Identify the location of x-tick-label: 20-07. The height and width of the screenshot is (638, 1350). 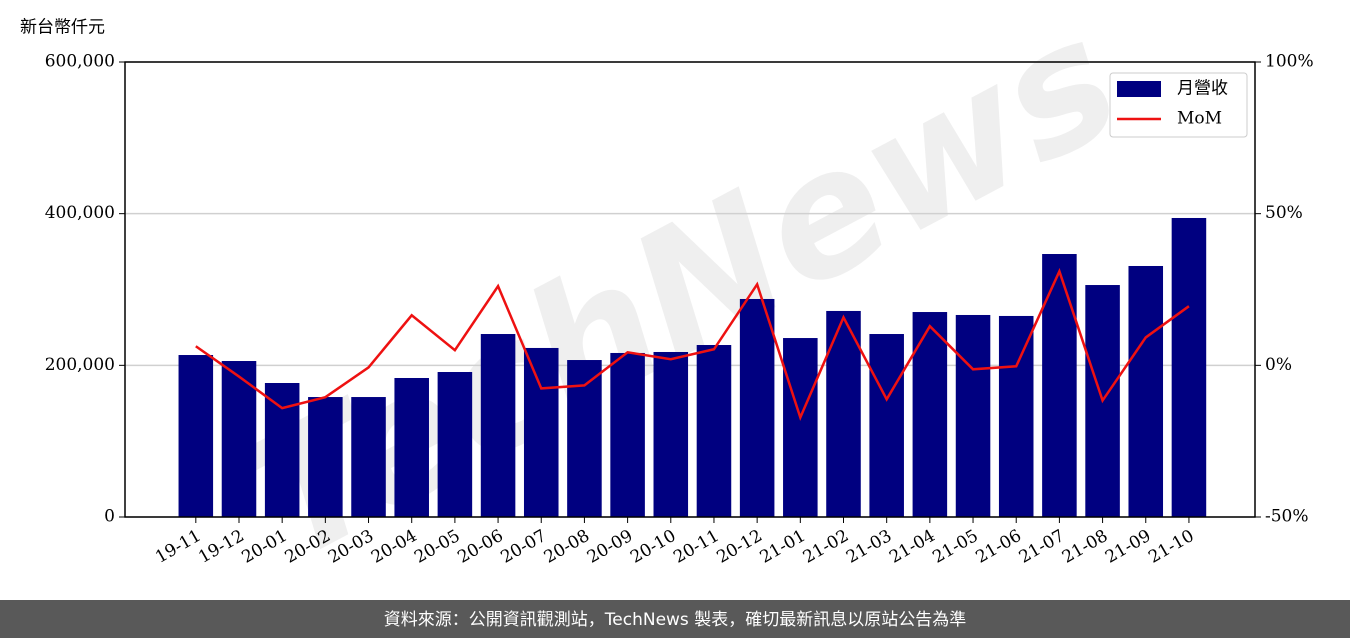
(524, 547).